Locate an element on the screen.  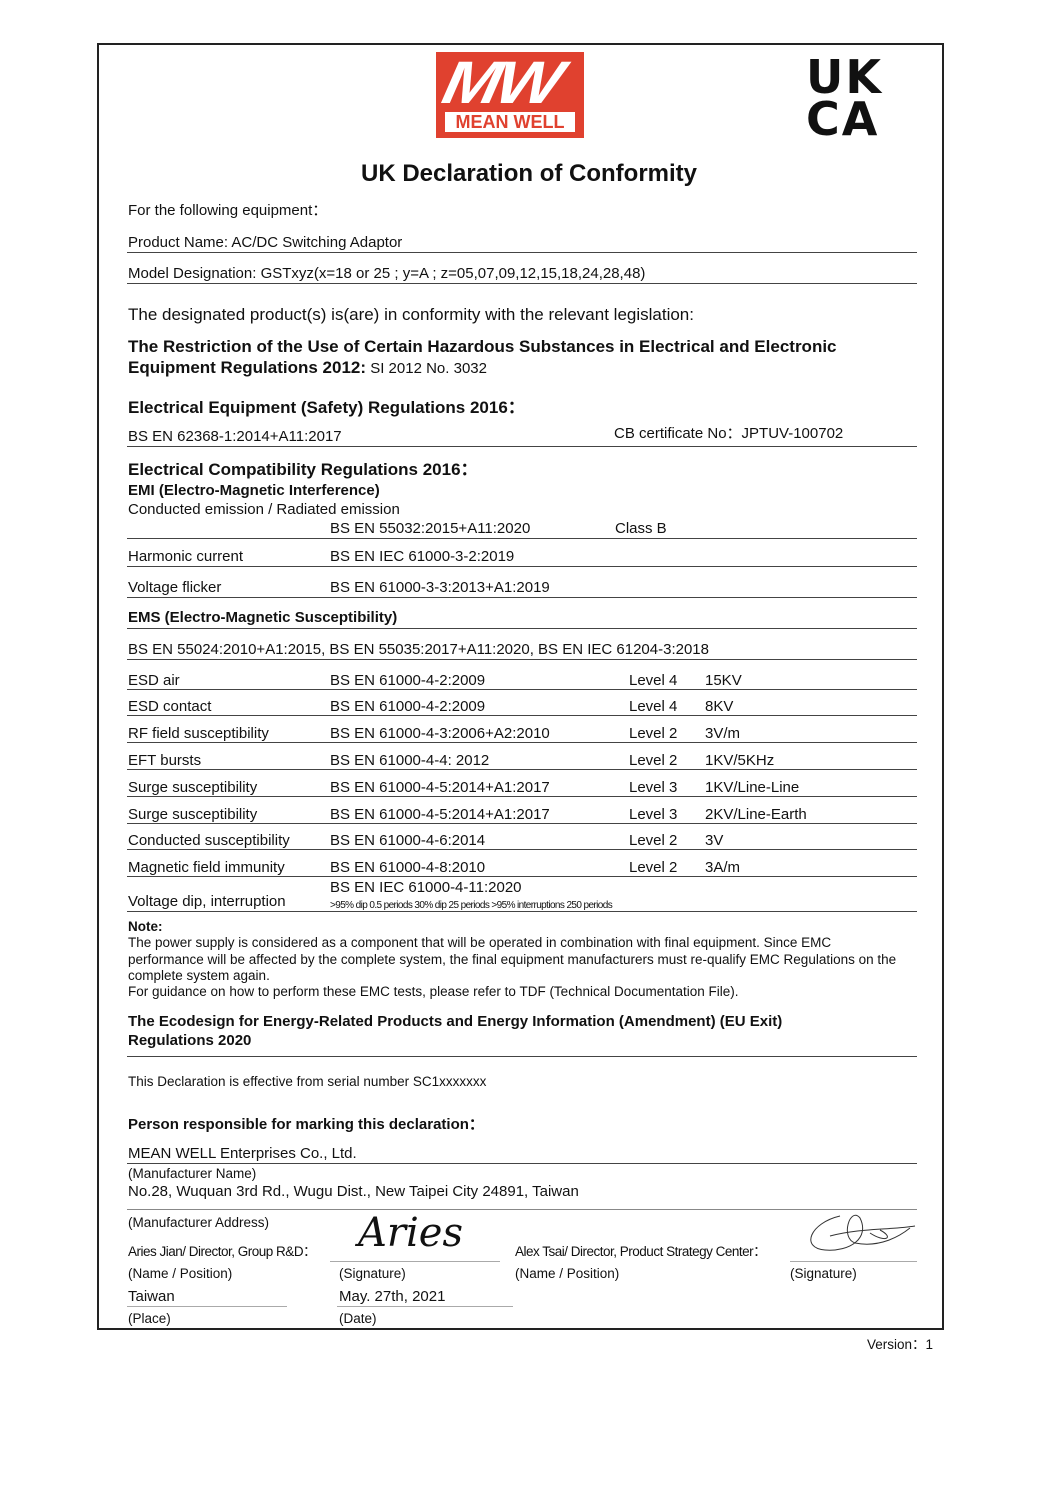
ems-value: 3A/m is located at coordinates (723, 867).